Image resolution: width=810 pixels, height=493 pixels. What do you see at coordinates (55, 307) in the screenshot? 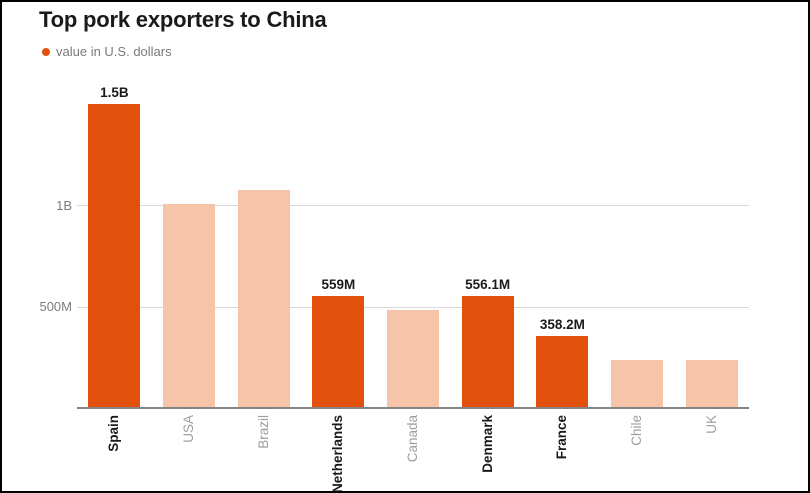
I see `y-tick-label-500m: 500M` at bounding box center [55, 307].